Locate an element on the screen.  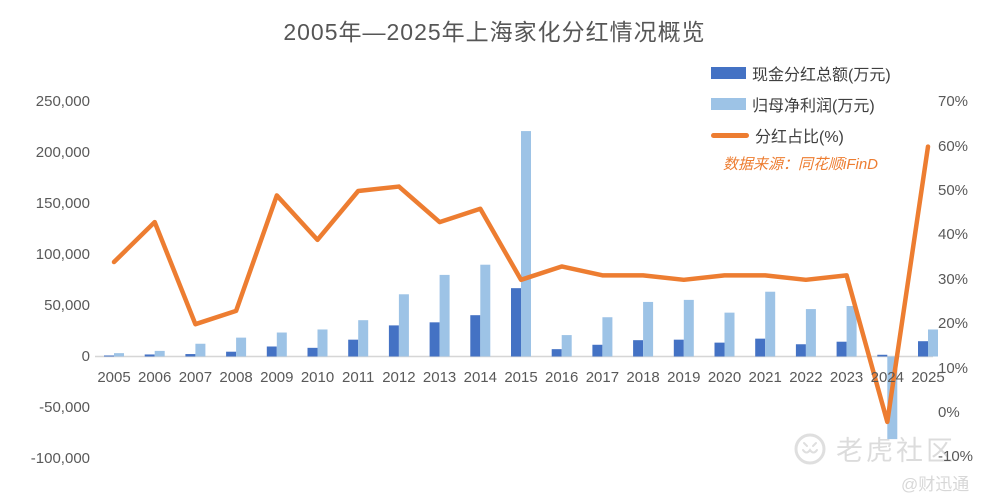
bar-net-profit-2013 is located at coordinates (444, 315).